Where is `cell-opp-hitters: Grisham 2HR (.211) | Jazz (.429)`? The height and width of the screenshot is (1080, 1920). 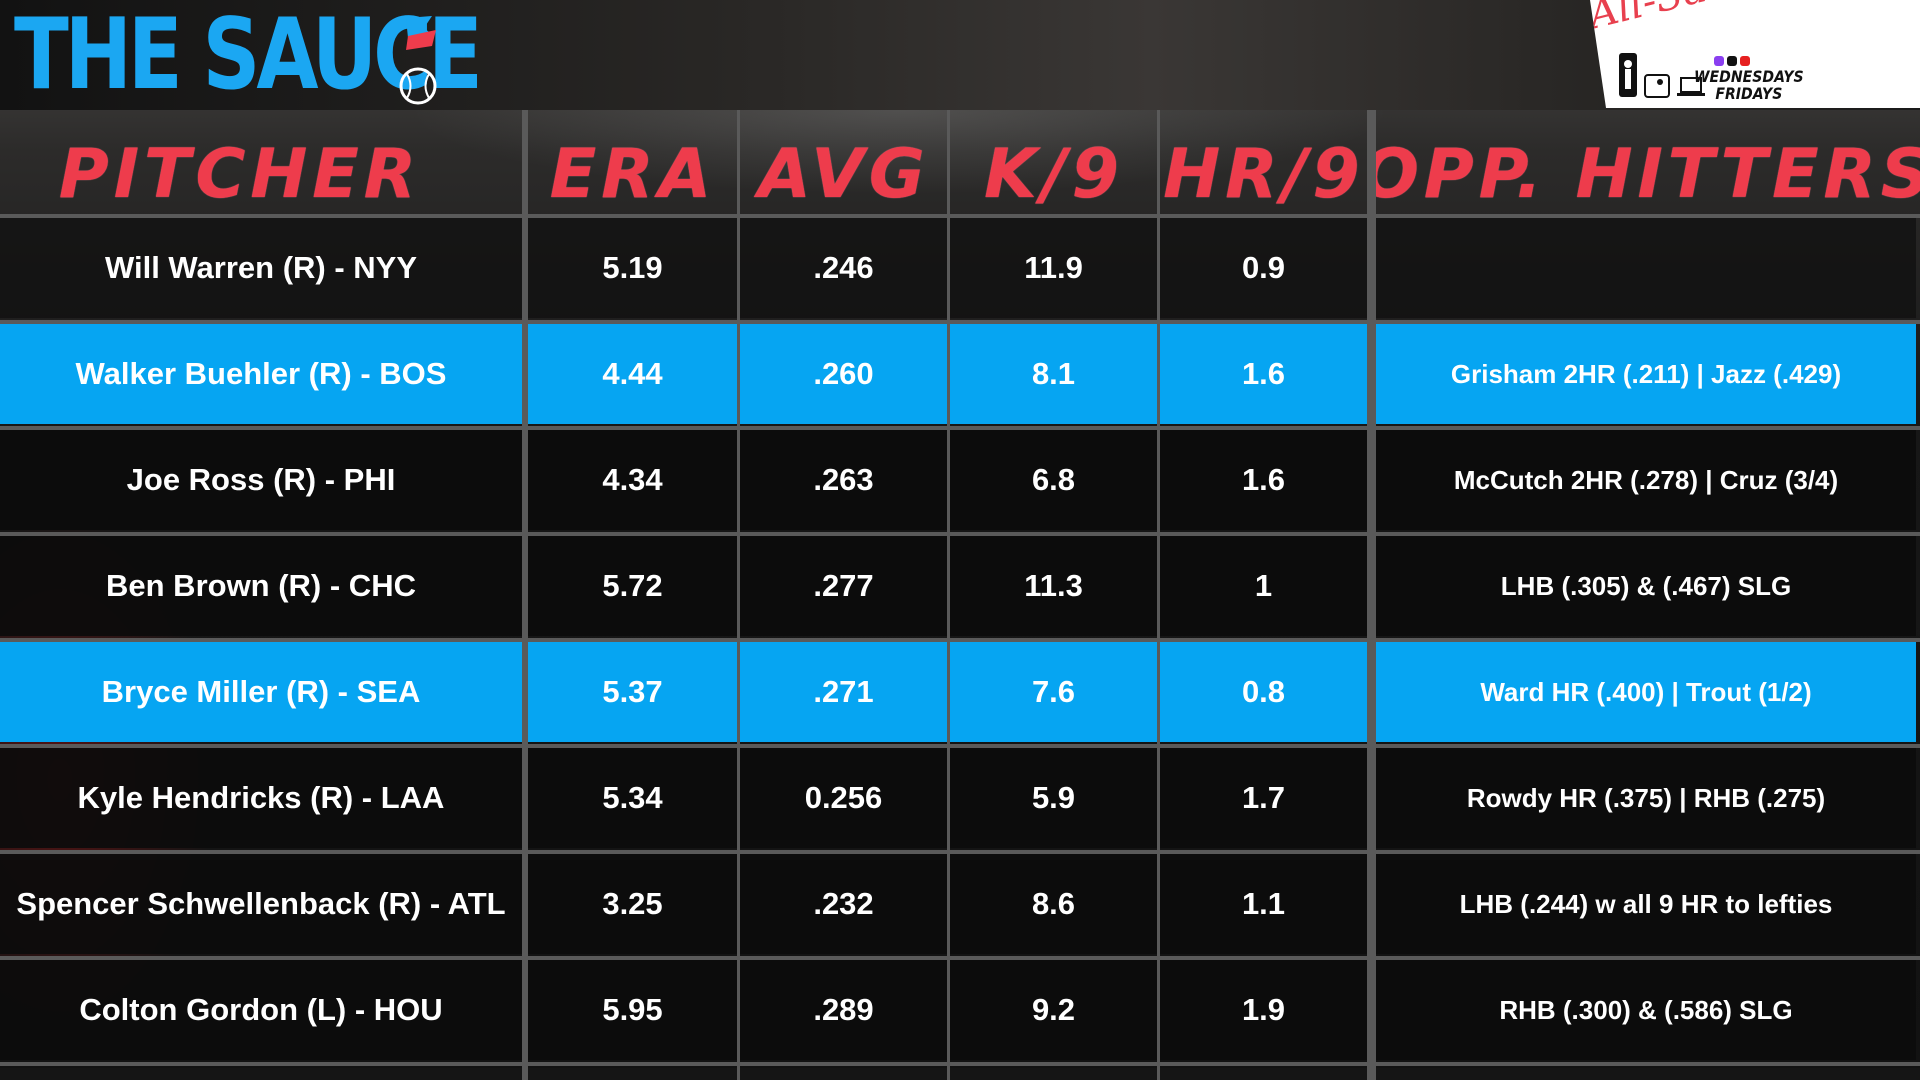 cell-opp-hitters: Grisham 2HR (.211) | Jazz (.429) is located at coordinates (1646, 374).